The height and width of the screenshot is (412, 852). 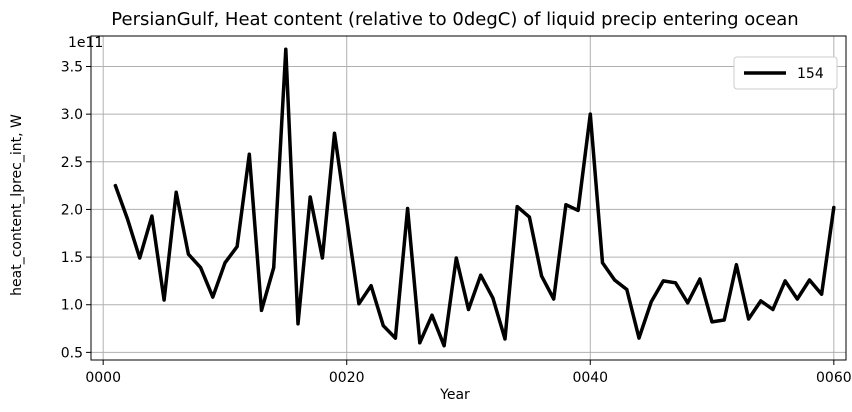 What do you see at coordinates (454, 395) in the screenshot?
I see `x-axis-label: Year` at bounding box center [454, 395].